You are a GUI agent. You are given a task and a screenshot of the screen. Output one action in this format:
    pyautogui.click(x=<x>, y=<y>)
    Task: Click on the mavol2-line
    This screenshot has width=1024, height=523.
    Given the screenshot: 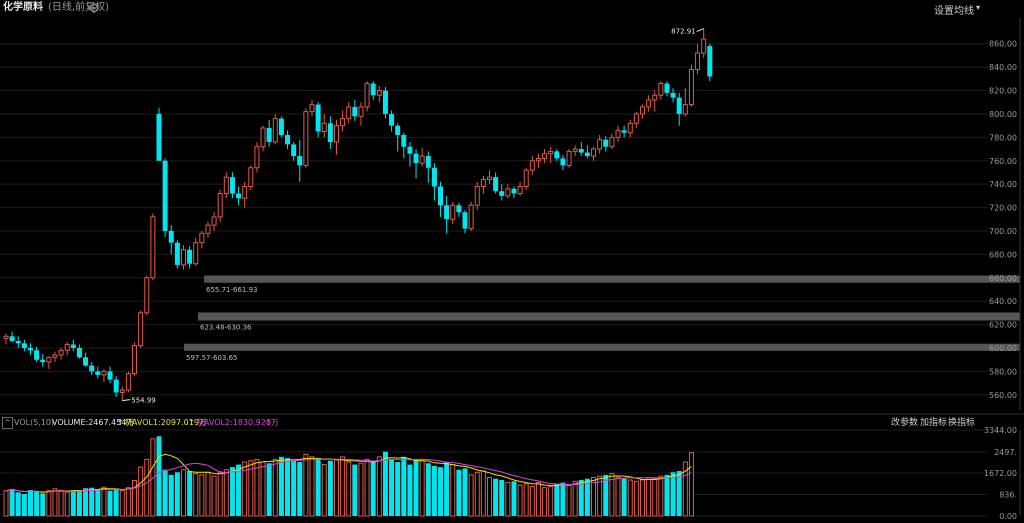 What is the action you would take?
    pyautogui.click(x=348, y=475)
    